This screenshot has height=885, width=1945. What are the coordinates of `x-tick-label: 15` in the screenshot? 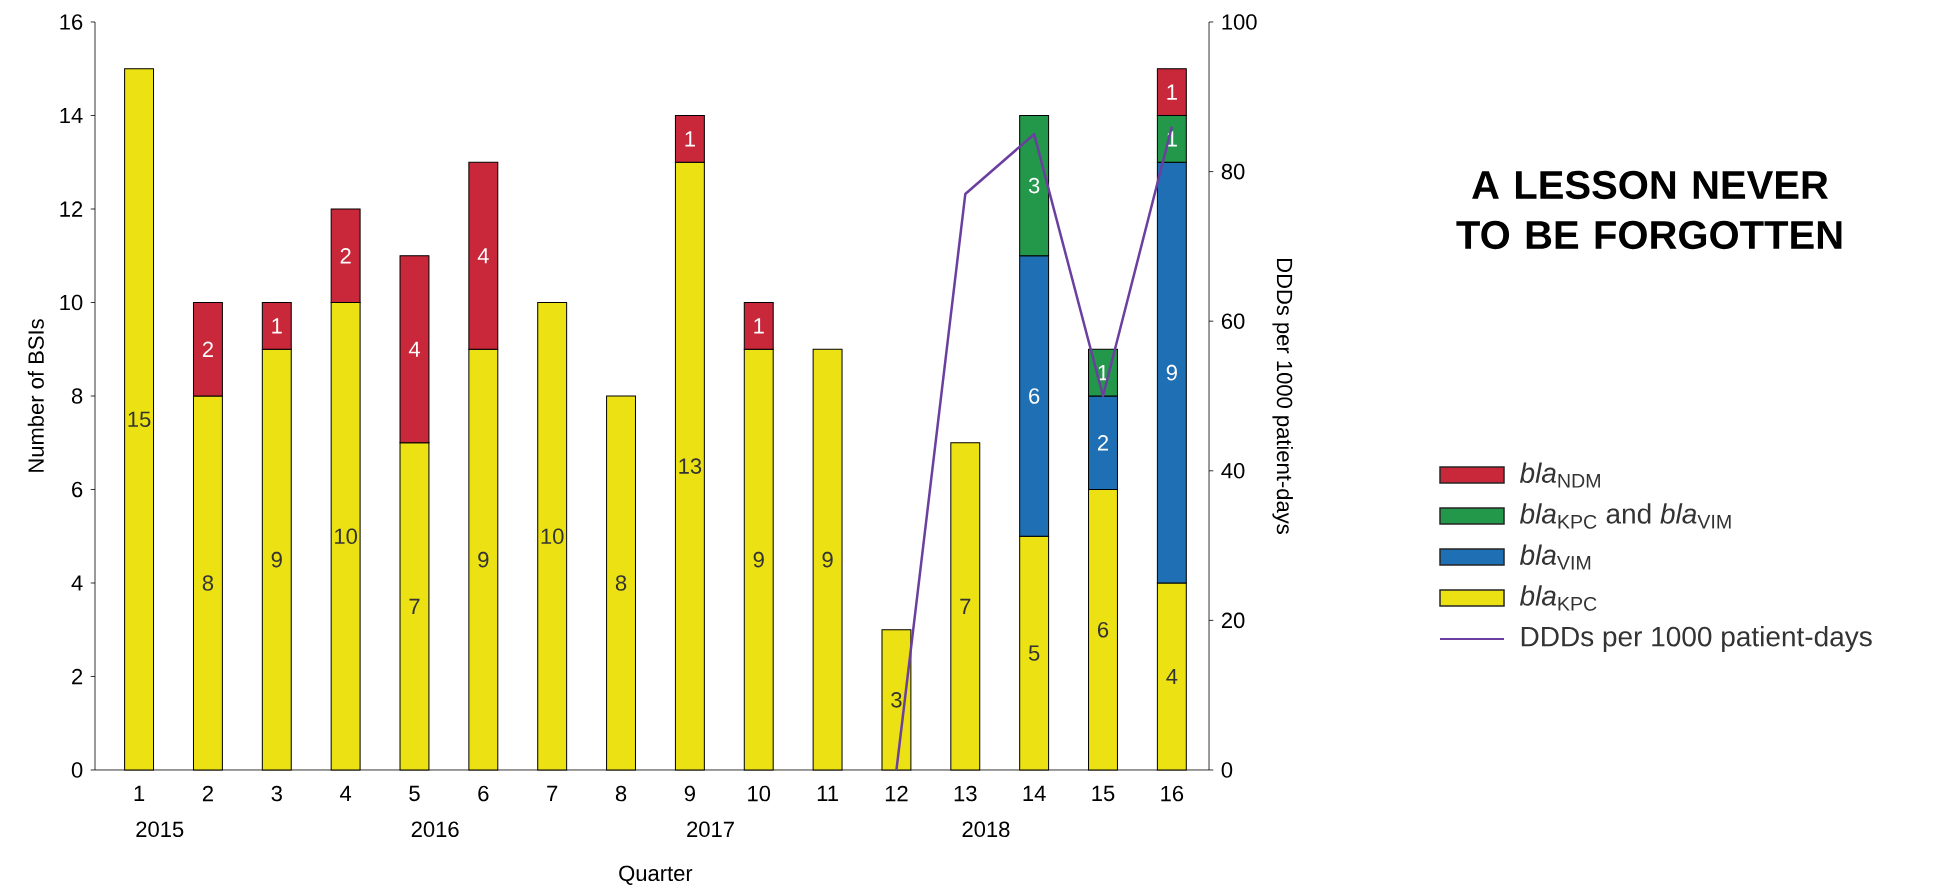 It's located at (1103, 793).